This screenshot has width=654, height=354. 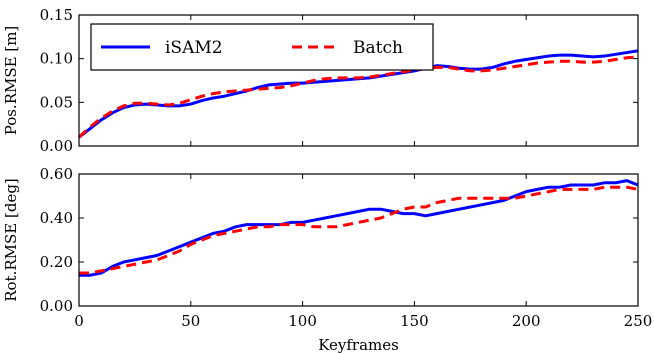 I want to click on x-axis-label: Keyframes, so click(x=358, y=345).